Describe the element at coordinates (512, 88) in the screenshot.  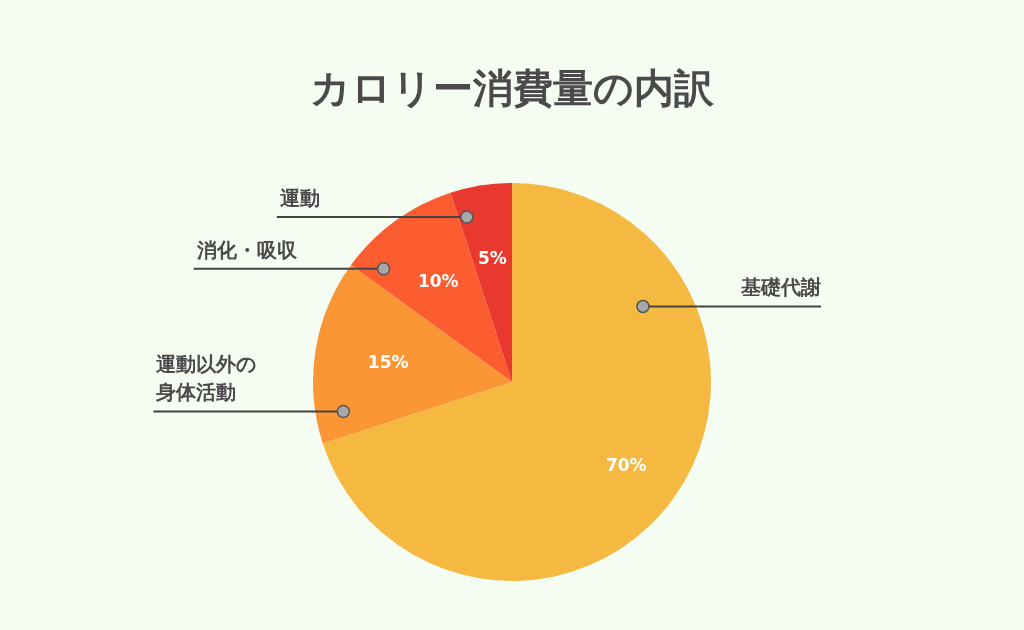
I see `title: カロリー消費量の内訳` at that location.